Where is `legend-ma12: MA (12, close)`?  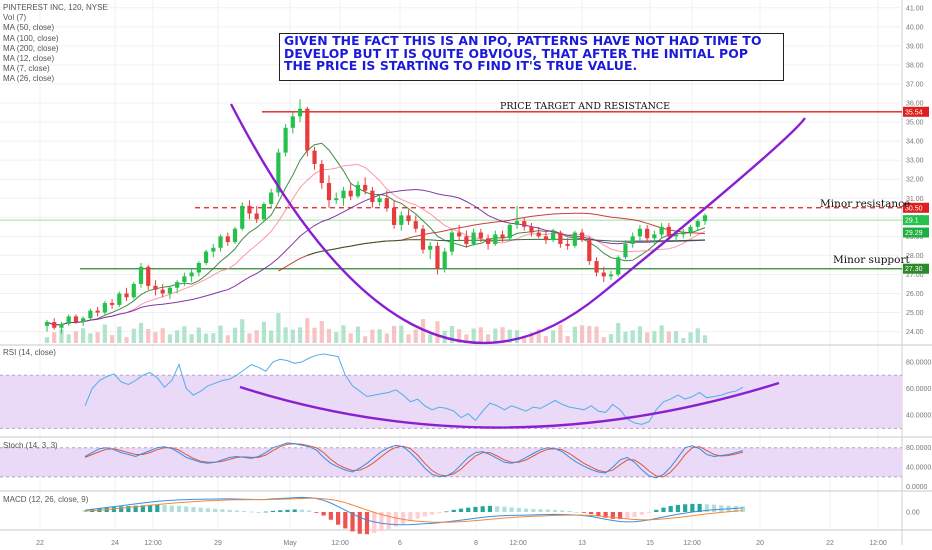
legend-ma12: MA (12, close) is located at coordinates (29, 59).